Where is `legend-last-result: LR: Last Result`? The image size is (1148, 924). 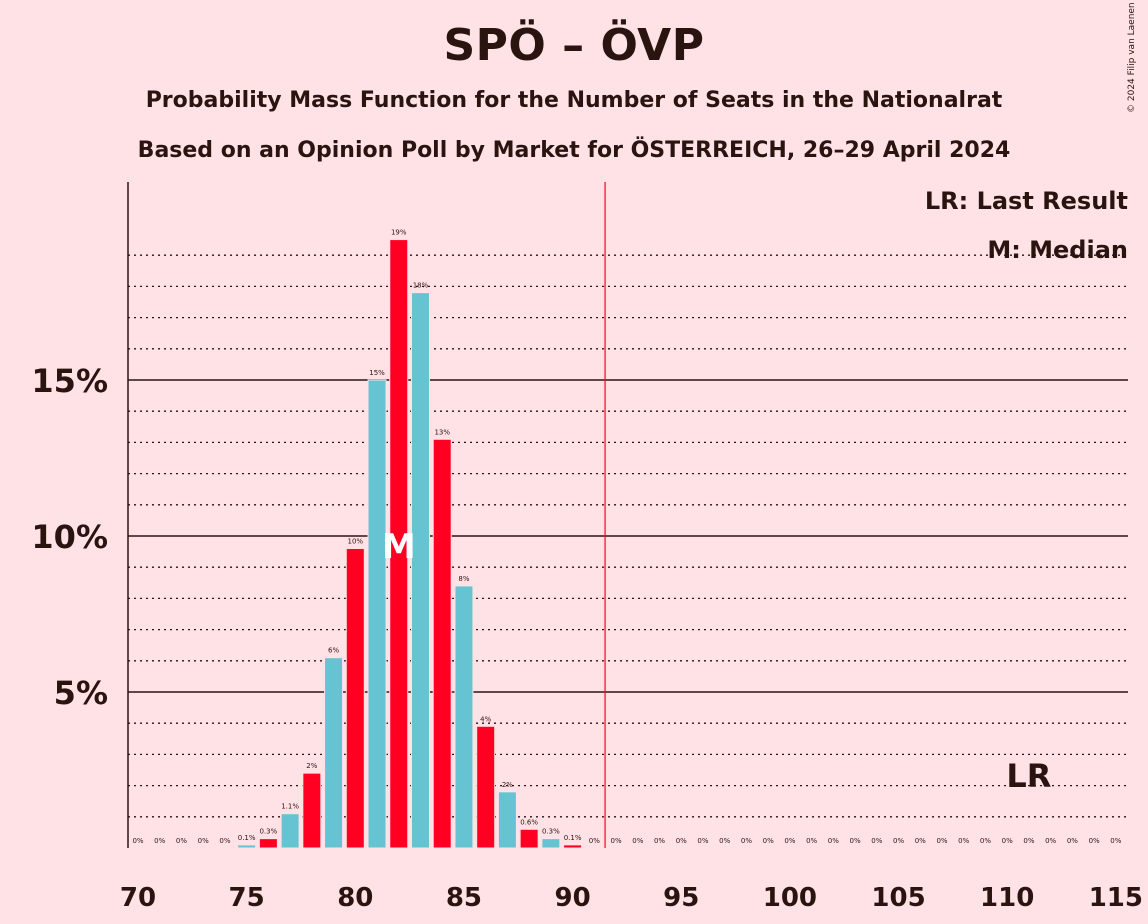
legend-last-result: LR: Last Result is located at coordinates (1026, 201).